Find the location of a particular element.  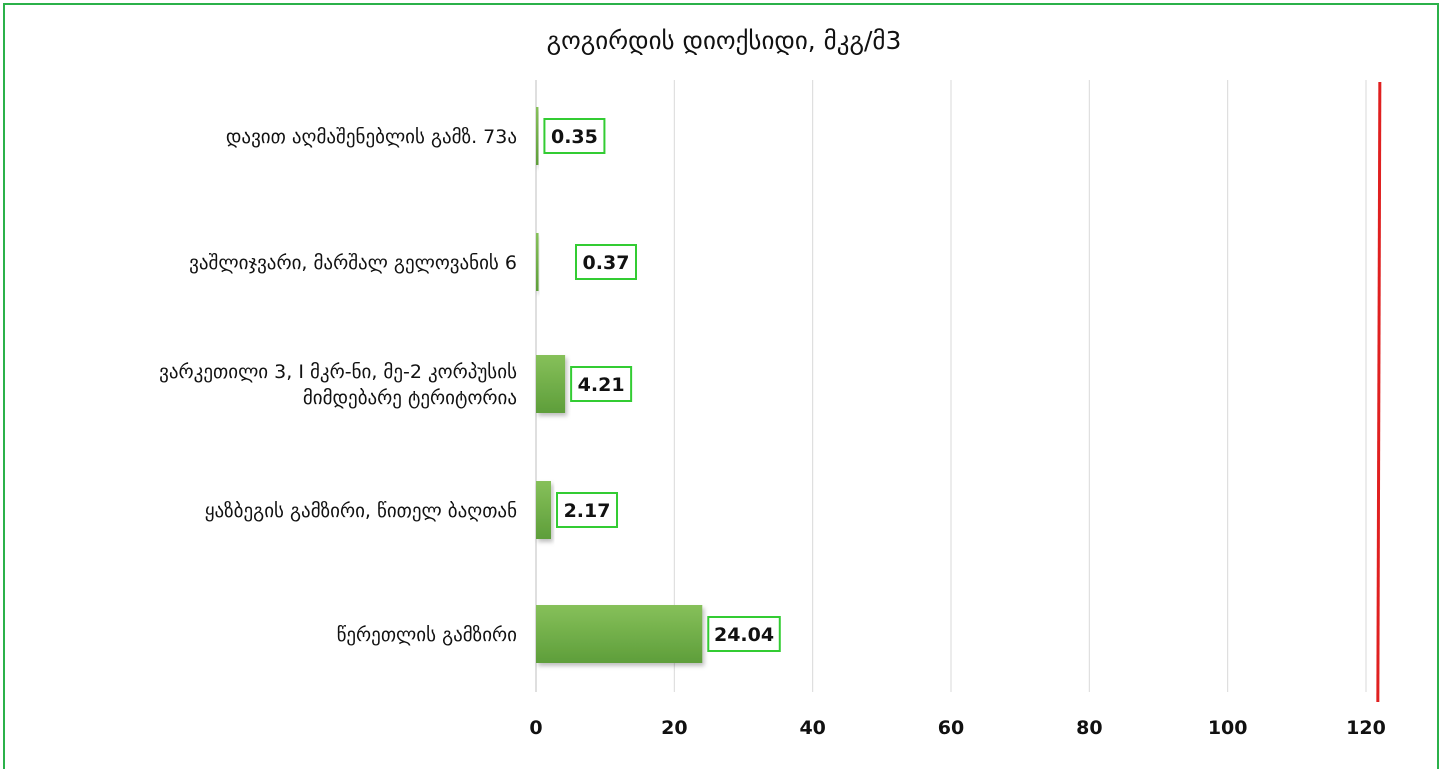

x-tick-label: 100 is located at coordinates (1228, 728).